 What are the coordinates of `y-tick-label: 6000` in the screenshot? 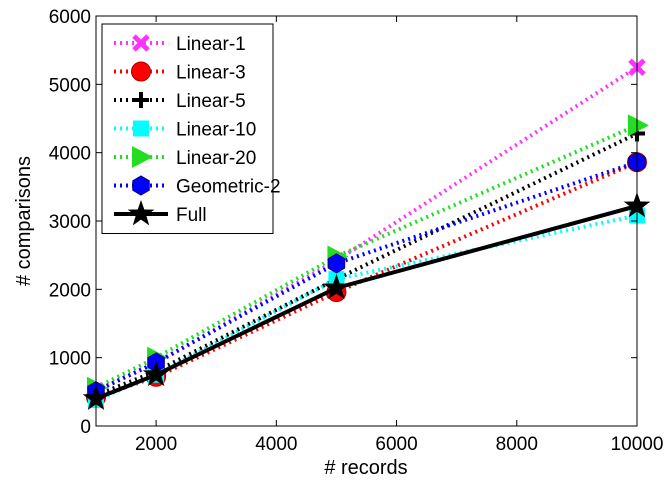 It's located at (70, 17).